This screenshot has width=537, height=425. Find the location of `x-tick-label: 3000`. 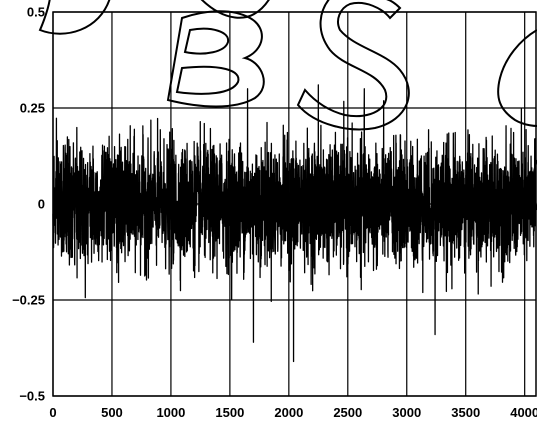

x-tick-label: 3000 is located at coordinates (406, 412).